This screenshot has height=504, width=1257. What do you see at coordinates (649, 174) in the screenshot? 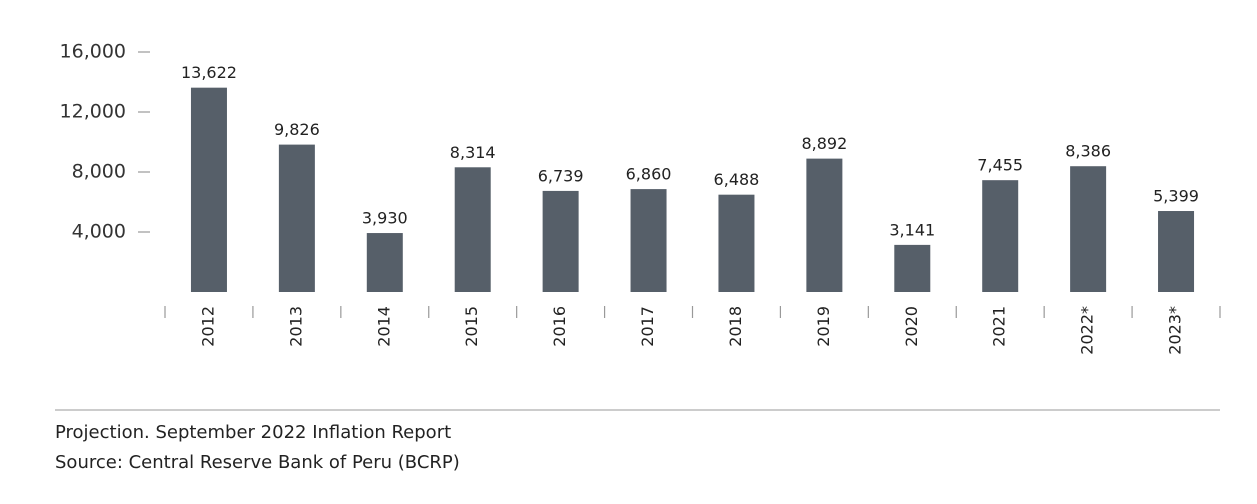
I see `value-label: 6,860` at bounding box center [649, 174].